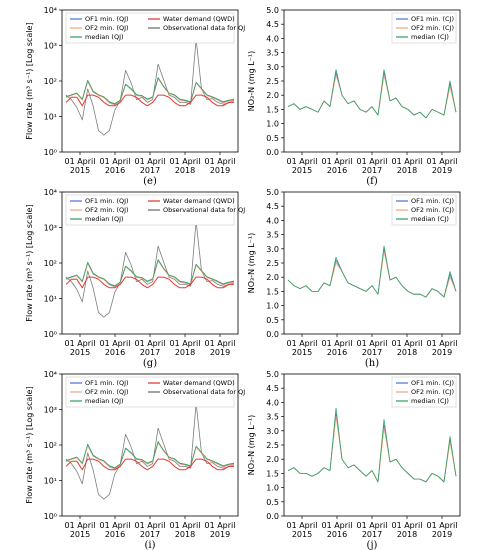 The height and width of the screenshot is (550, 479). Describe the element at coordinates (432, 201) in the screenshot. I see `legend-entry: OF1 min. (CJ)` at that location.